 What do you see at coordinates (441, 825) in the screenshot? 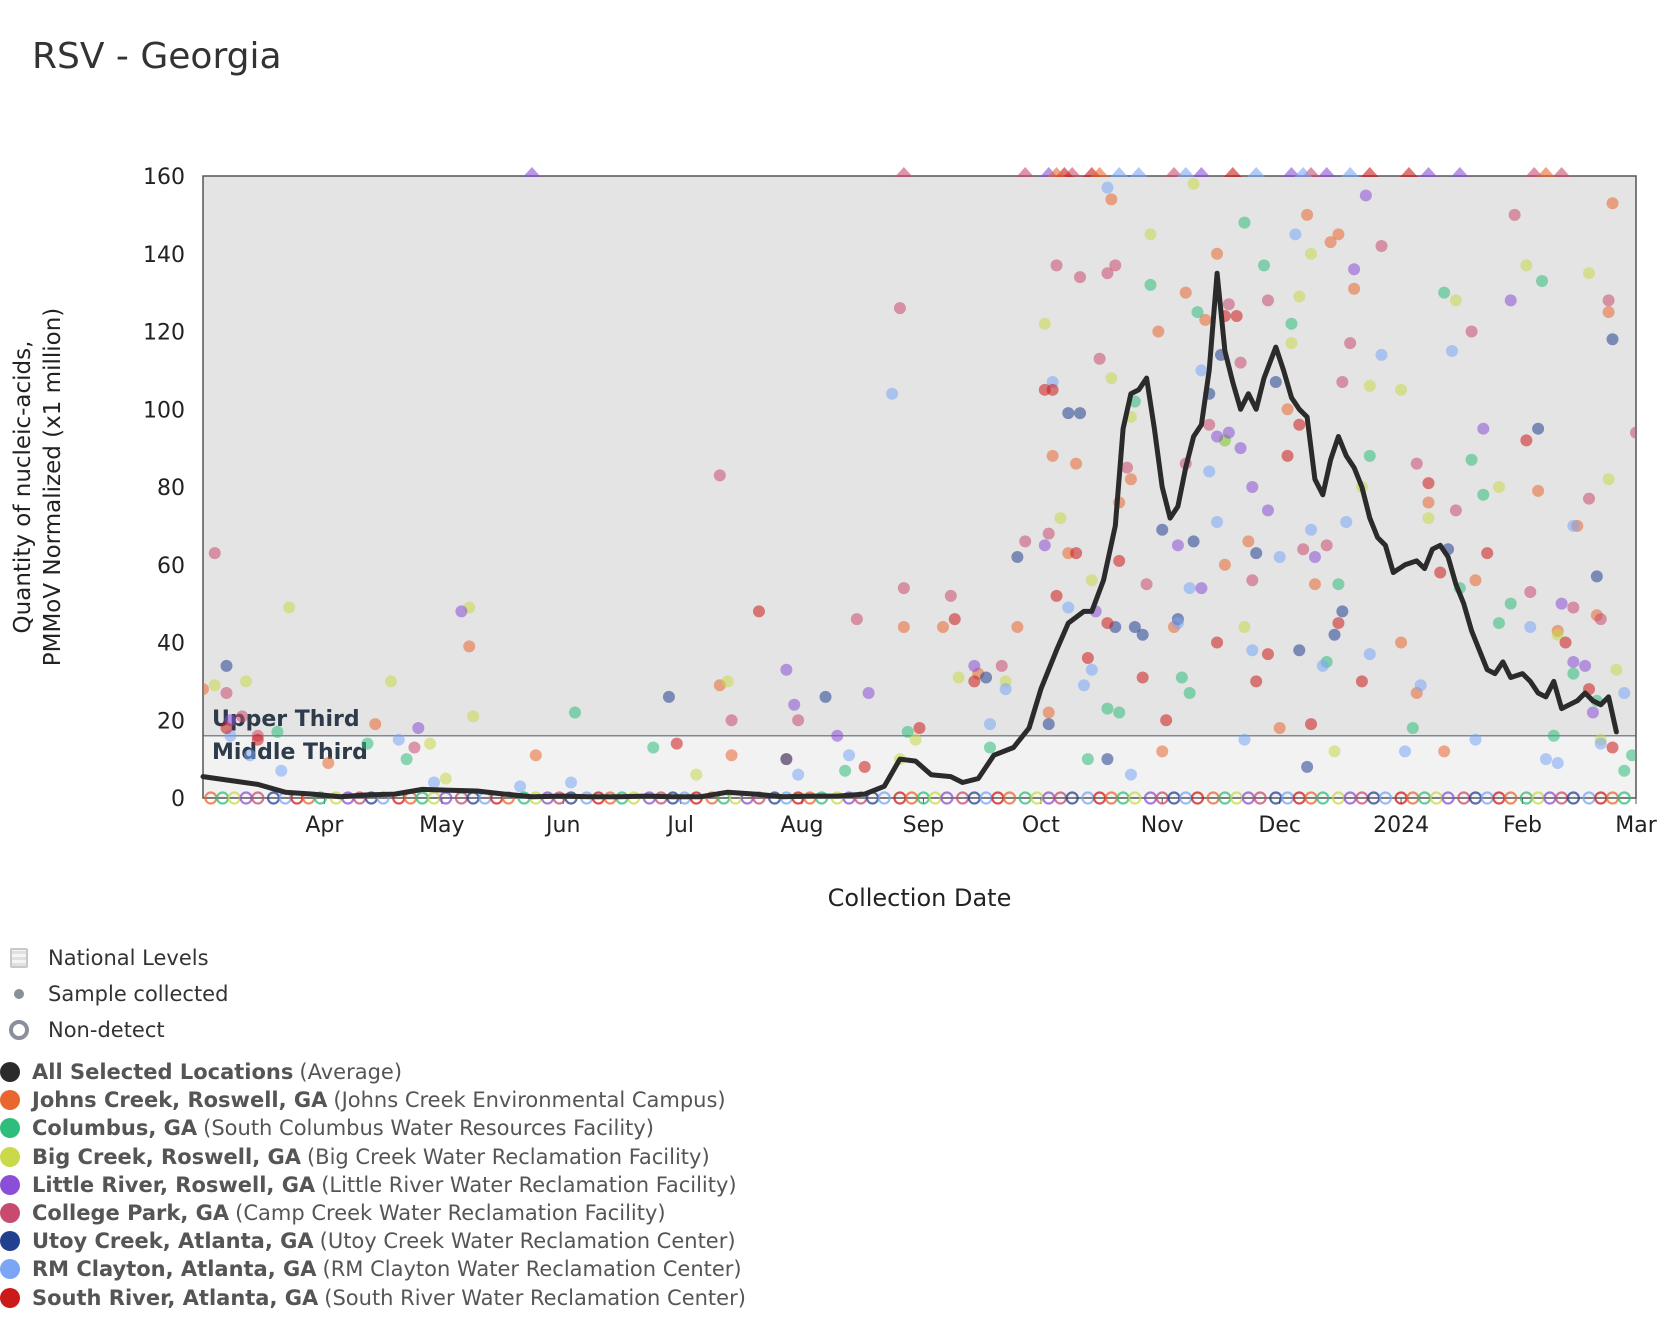
I see `x-tick-label: May` at bounding box center [441, 825].